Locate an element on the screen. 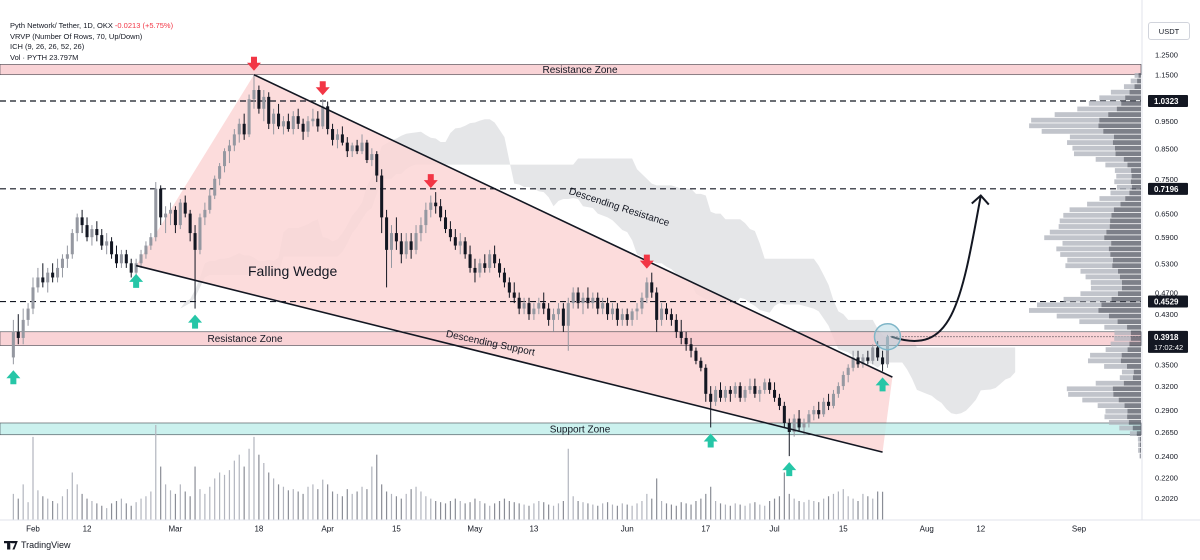  currency-button: USDT is located at coordinates (1169, 31).